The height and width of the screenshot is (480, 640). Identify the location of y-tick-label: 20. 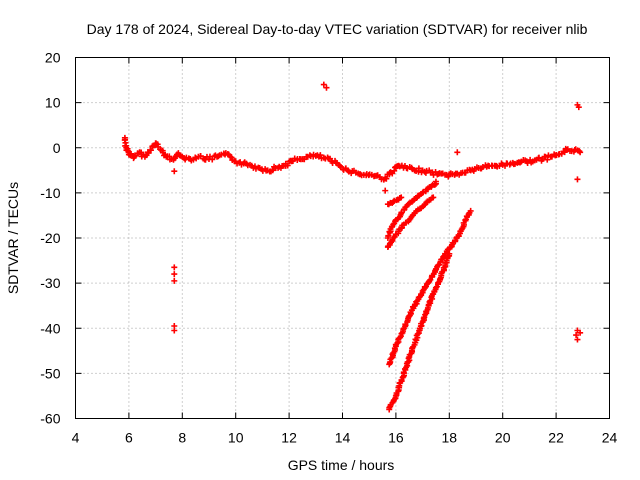
(53, 58).